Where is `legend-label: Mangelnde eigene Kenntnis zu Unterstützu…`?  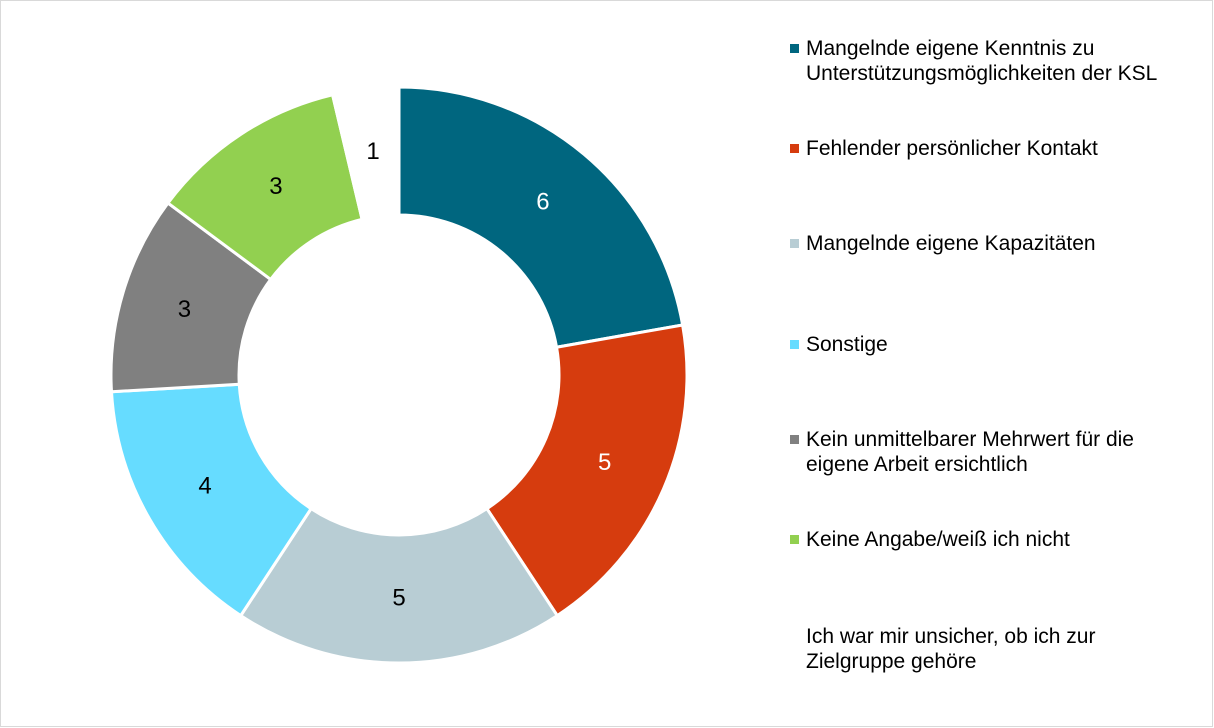
legend-label: Mangelnde eigene Kenntnis zu Unterstützu… is located at coordinates (982, 61).